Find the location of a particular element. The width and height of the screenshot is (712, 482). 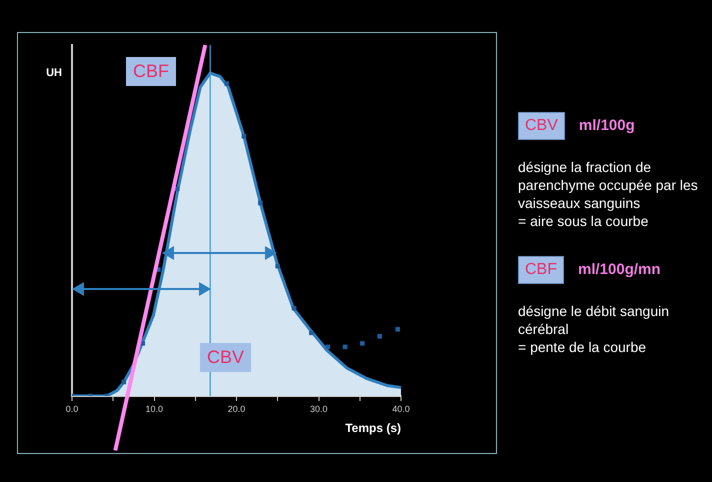

text: ml/100g/mn is located at coordinates (619, 270).